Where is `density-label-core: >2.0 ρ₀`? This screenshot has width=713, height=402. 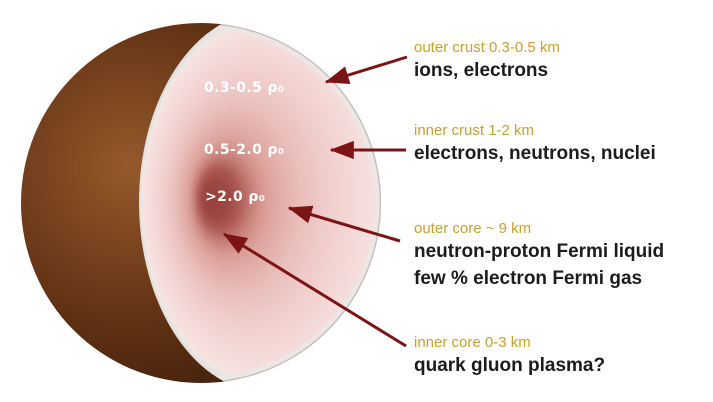 density-label-core: >2.0 ρ₀ is located at coordinates (235, 197).